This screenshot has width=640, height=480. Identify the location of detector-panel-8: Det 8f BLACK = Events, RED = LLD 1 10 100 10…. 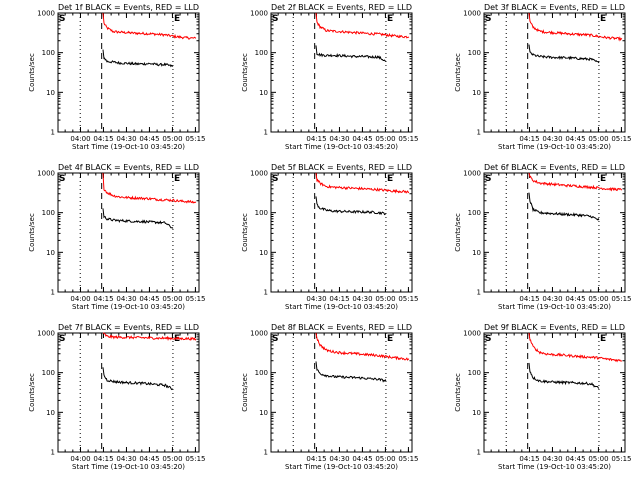
(330, 397).